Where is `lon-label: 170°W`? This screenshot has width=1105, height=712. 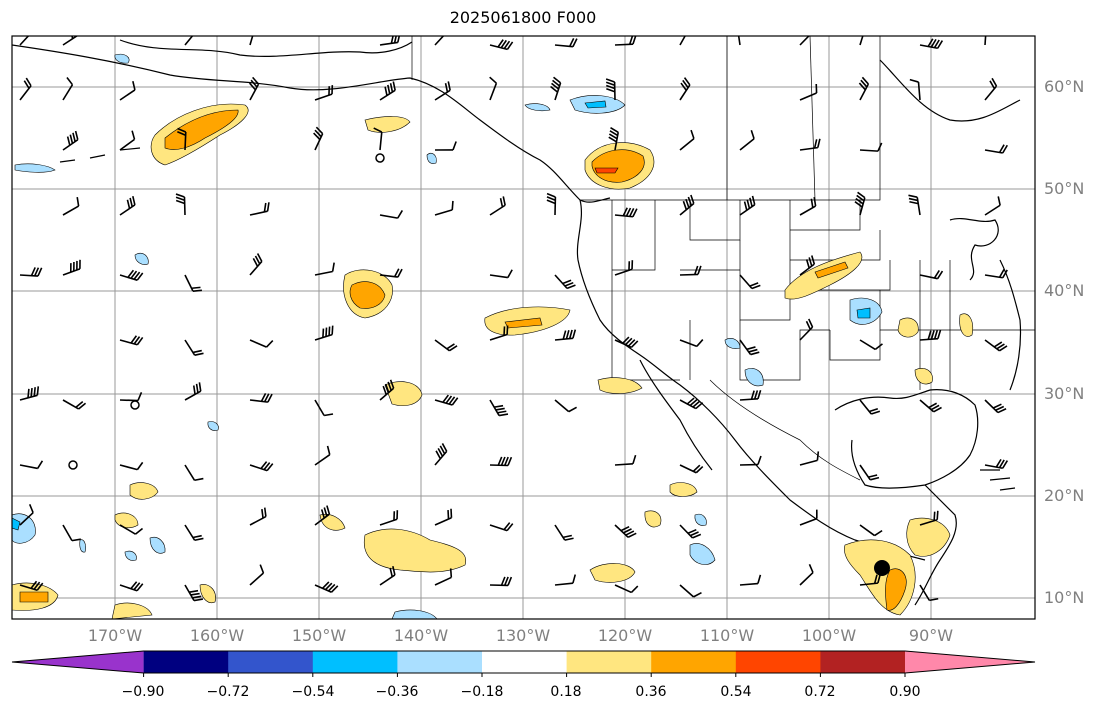
lon-label: 170°W is located at coordinates (115, 635).